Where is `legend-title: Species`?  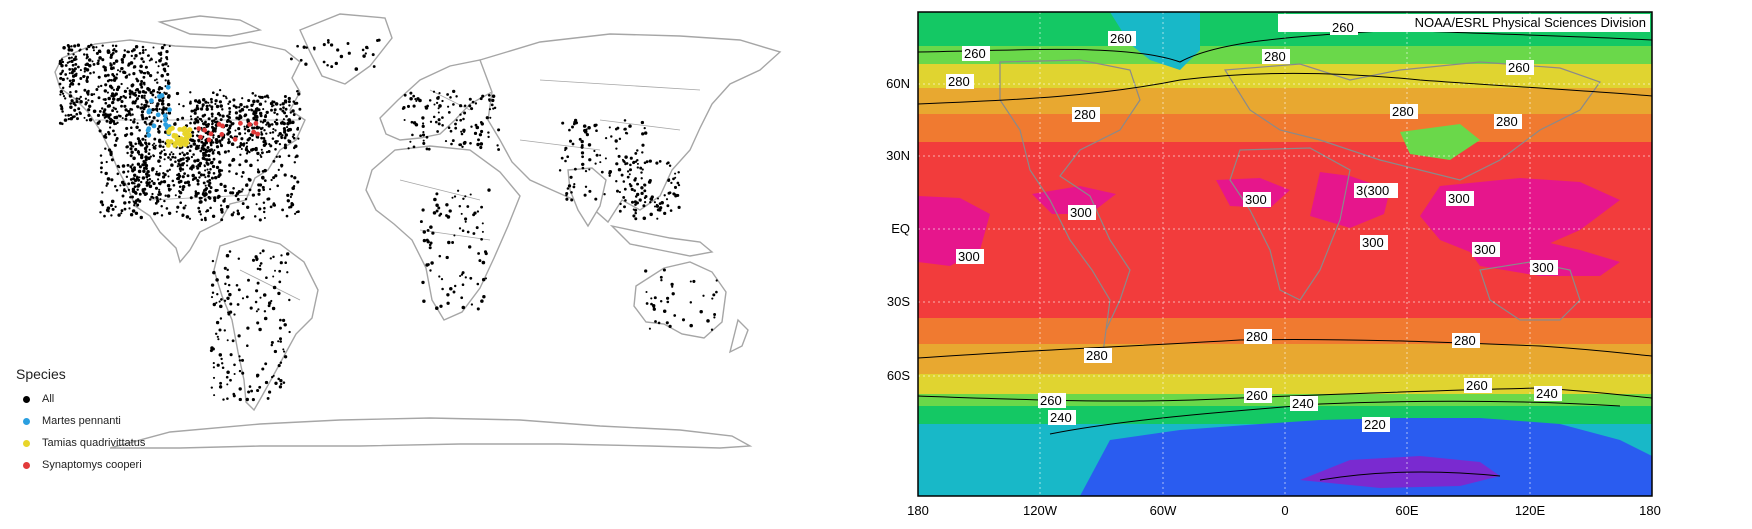
legend-title: Species is located at coordinates (41, 374).